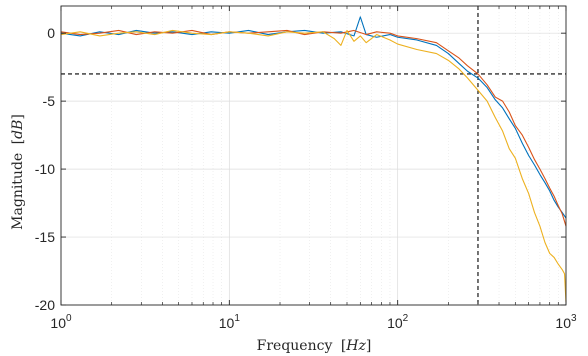  Describe the element at coordinates (355, 346) in the screenshot. I see `x-axis-unit: Hz` at that location.